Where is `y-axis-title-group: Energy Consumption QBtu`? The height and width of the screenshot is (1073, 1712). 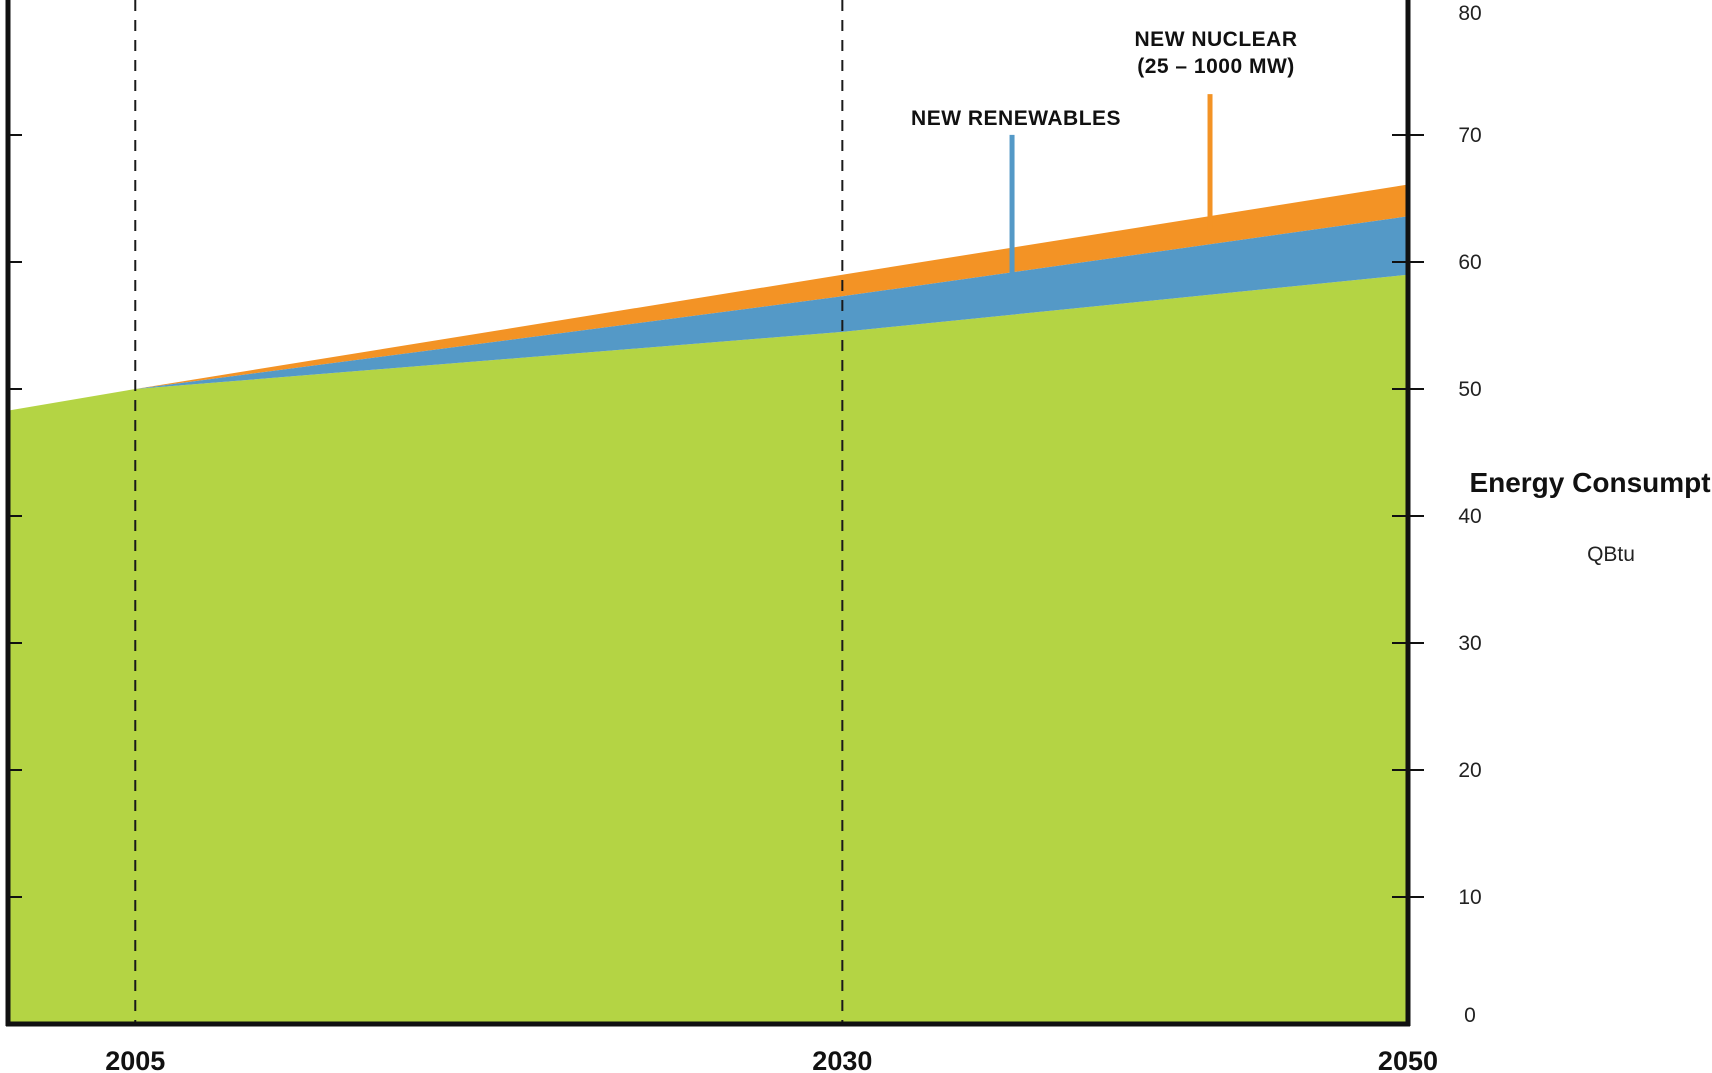
y-axis-title-group: Energy Consumption QBtu is located at coordinates (1590, 516).